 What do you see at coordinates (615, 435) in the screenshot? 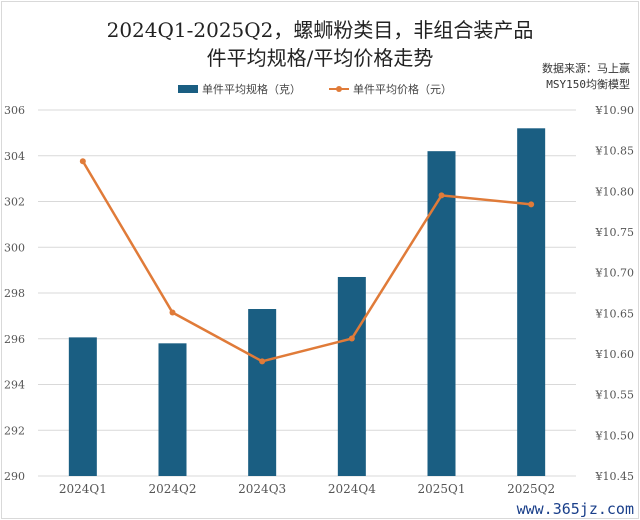
I see `y-right-tick-label: ¥10.50` at bounding box center [615, 435].